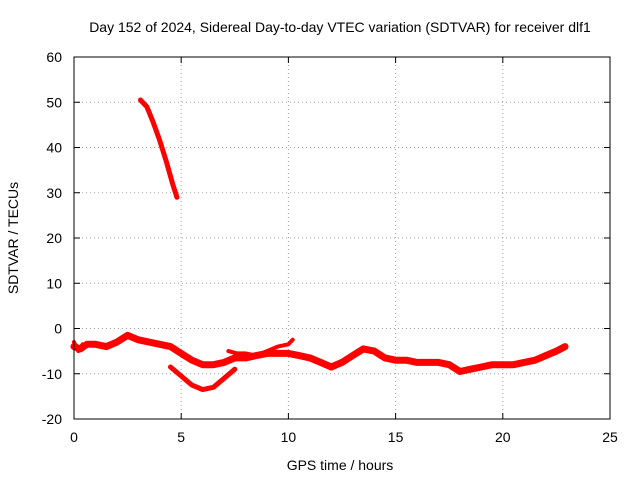  Describe the element at coordinates (159, 148) in the screenshot. I see `series-line-high-segment` at that location.